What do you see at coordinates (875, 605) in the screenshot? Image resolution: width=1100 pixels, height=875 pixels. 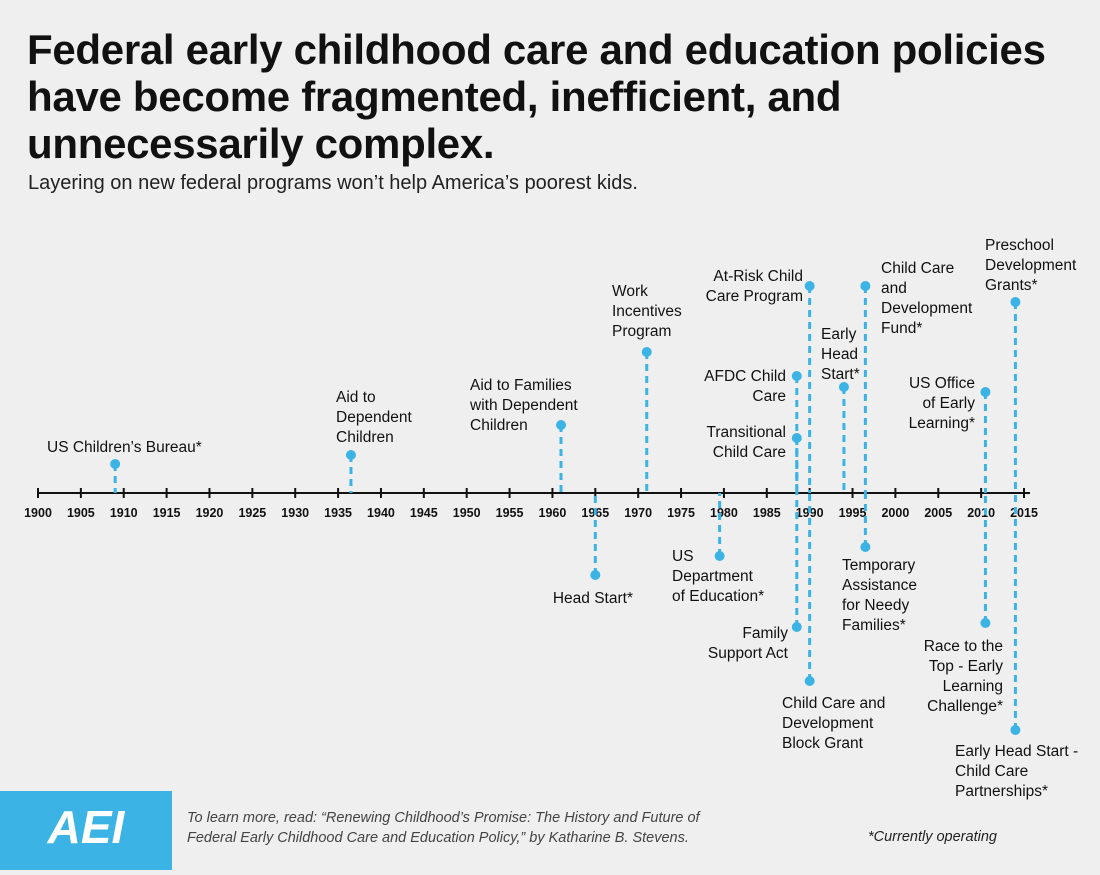 I see `event-label: for Needy` at bounding box center [875, 605].